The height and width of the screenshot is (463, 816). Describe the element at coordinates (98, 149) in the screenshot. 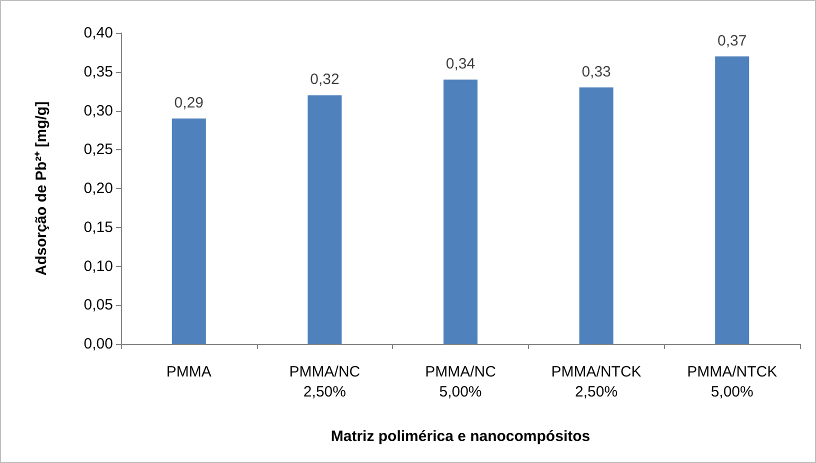

I see `y-tick-label: 0,25` at that location.